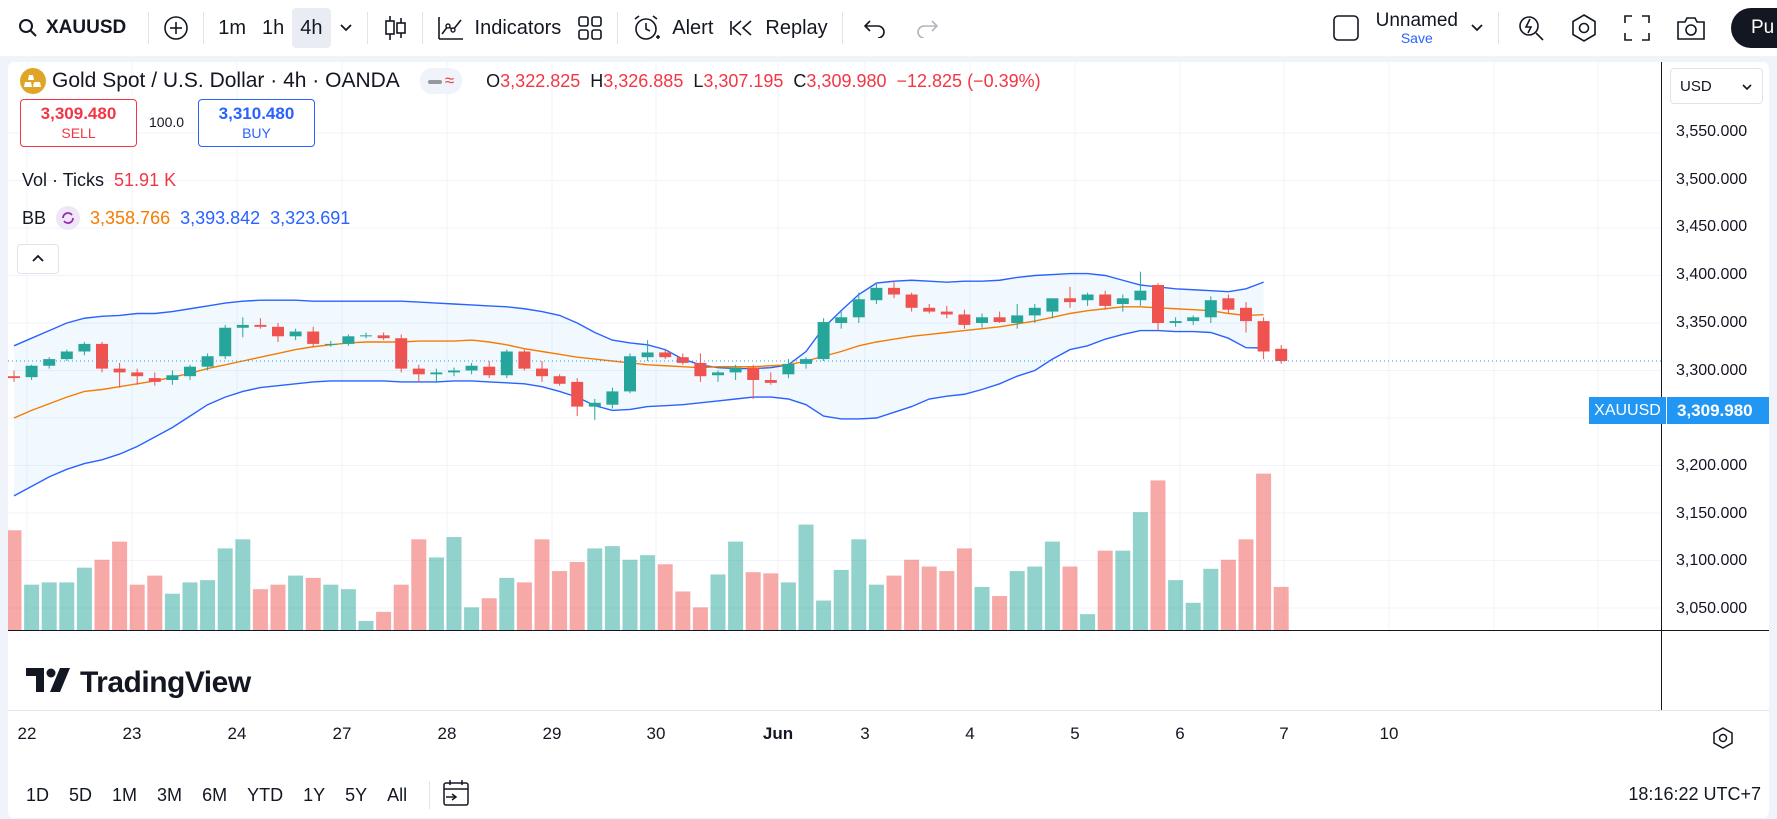 The width and height of the screenshot is (1777, 819). I want to click on range-button-1d: 1D, so click(38, 794).